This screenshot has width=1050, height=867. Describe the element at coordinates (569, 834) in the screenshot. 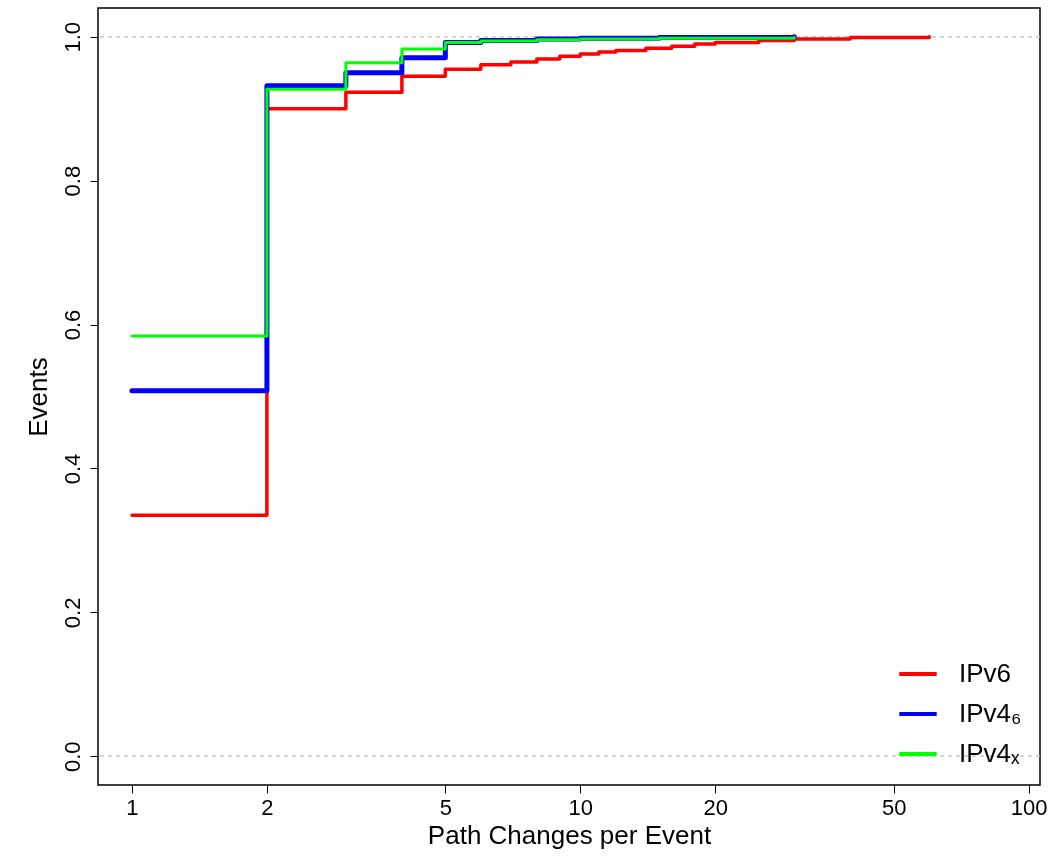

I see `x-axis-title: Path Changes per Event` at that location.